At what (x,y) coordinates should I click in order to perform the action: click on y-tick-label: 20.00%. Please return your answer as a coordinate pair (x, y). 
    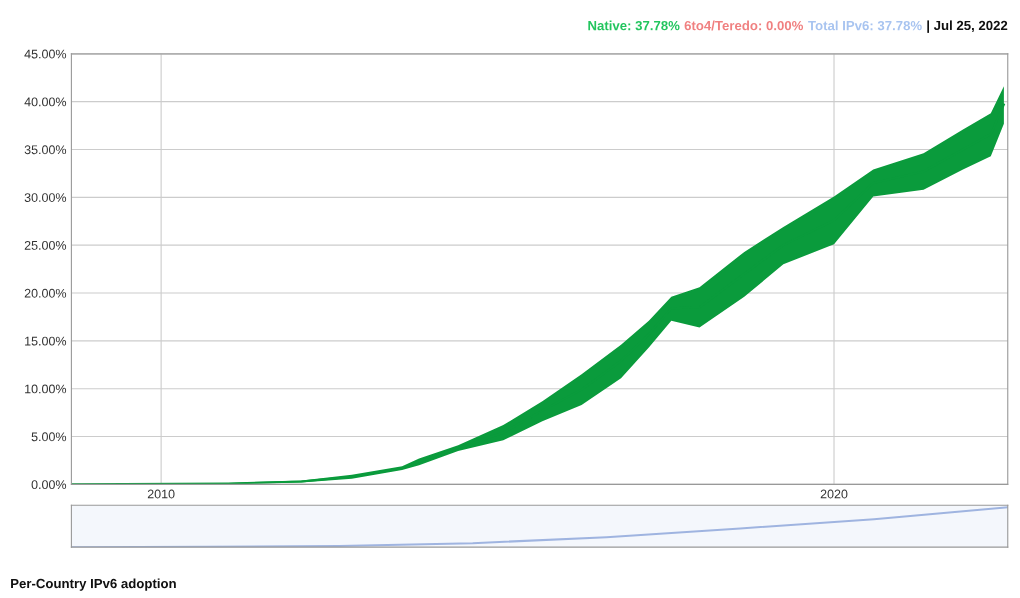
    Looking at the image, I should click on (45, 293).